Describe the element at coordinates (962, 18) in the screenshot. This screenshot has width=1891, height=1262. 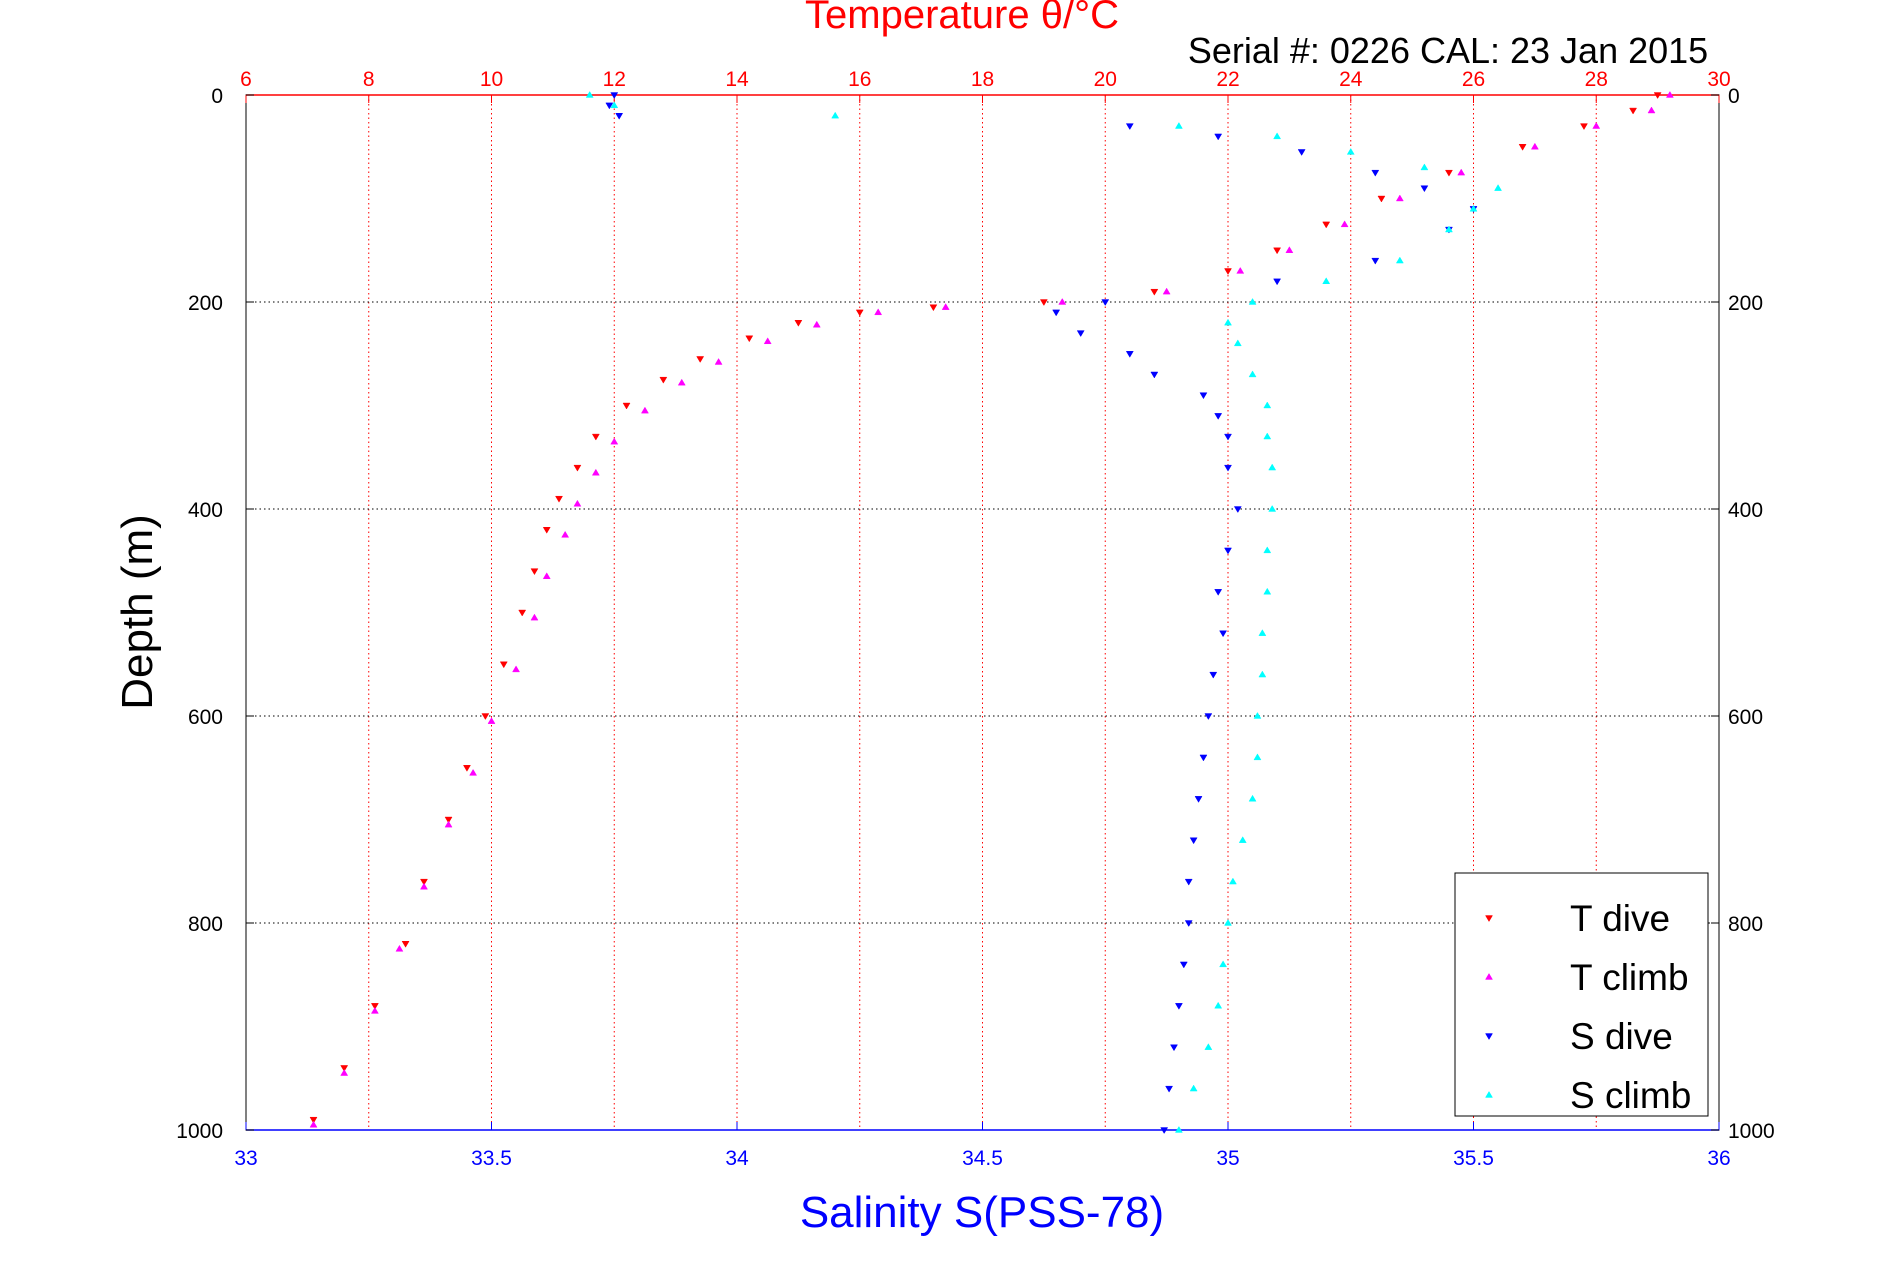
I see `chart-title: Temperature θ/°C` at that location.